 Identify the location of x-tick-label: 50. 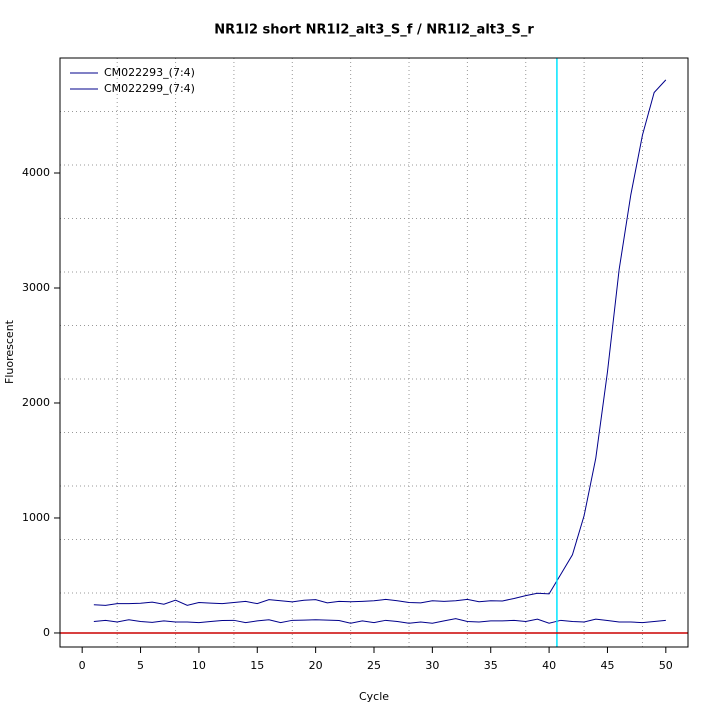
(666, 665).